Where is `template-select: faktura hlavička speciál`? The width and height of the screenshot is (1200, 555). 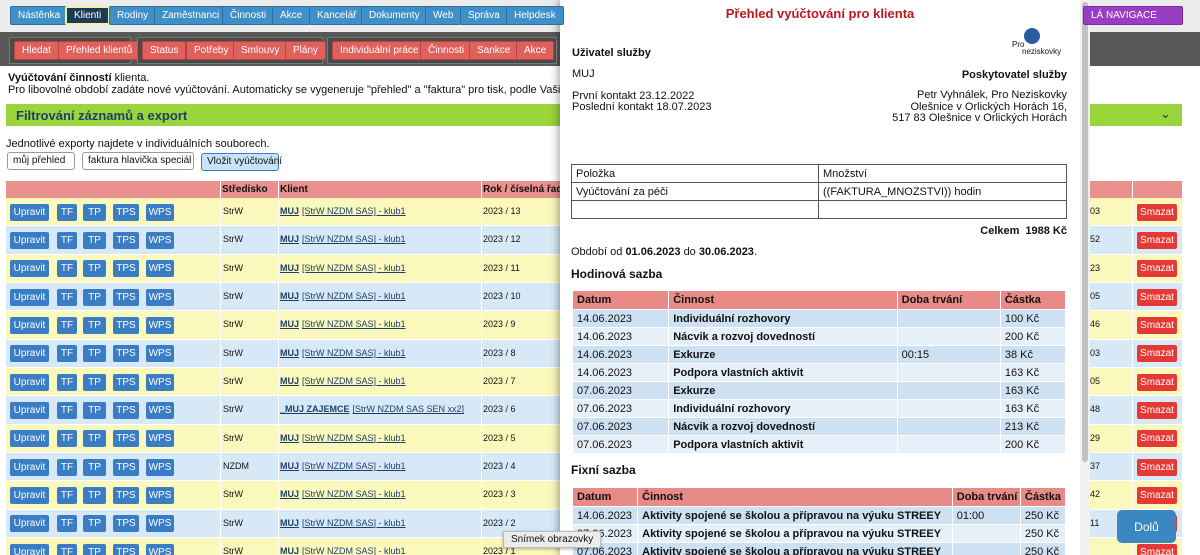 template-select: faktura hlavička speciál is located at coordinates (138, 161).